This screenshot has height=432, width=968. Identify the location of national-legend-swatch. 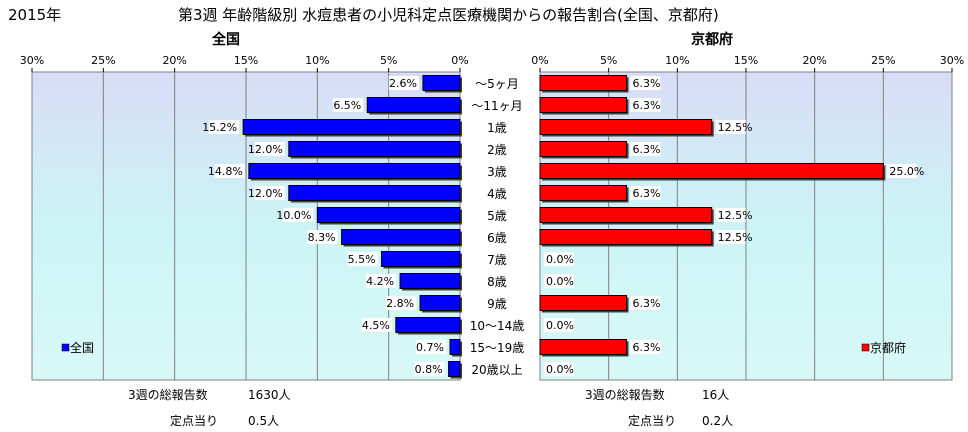
(65, 347).